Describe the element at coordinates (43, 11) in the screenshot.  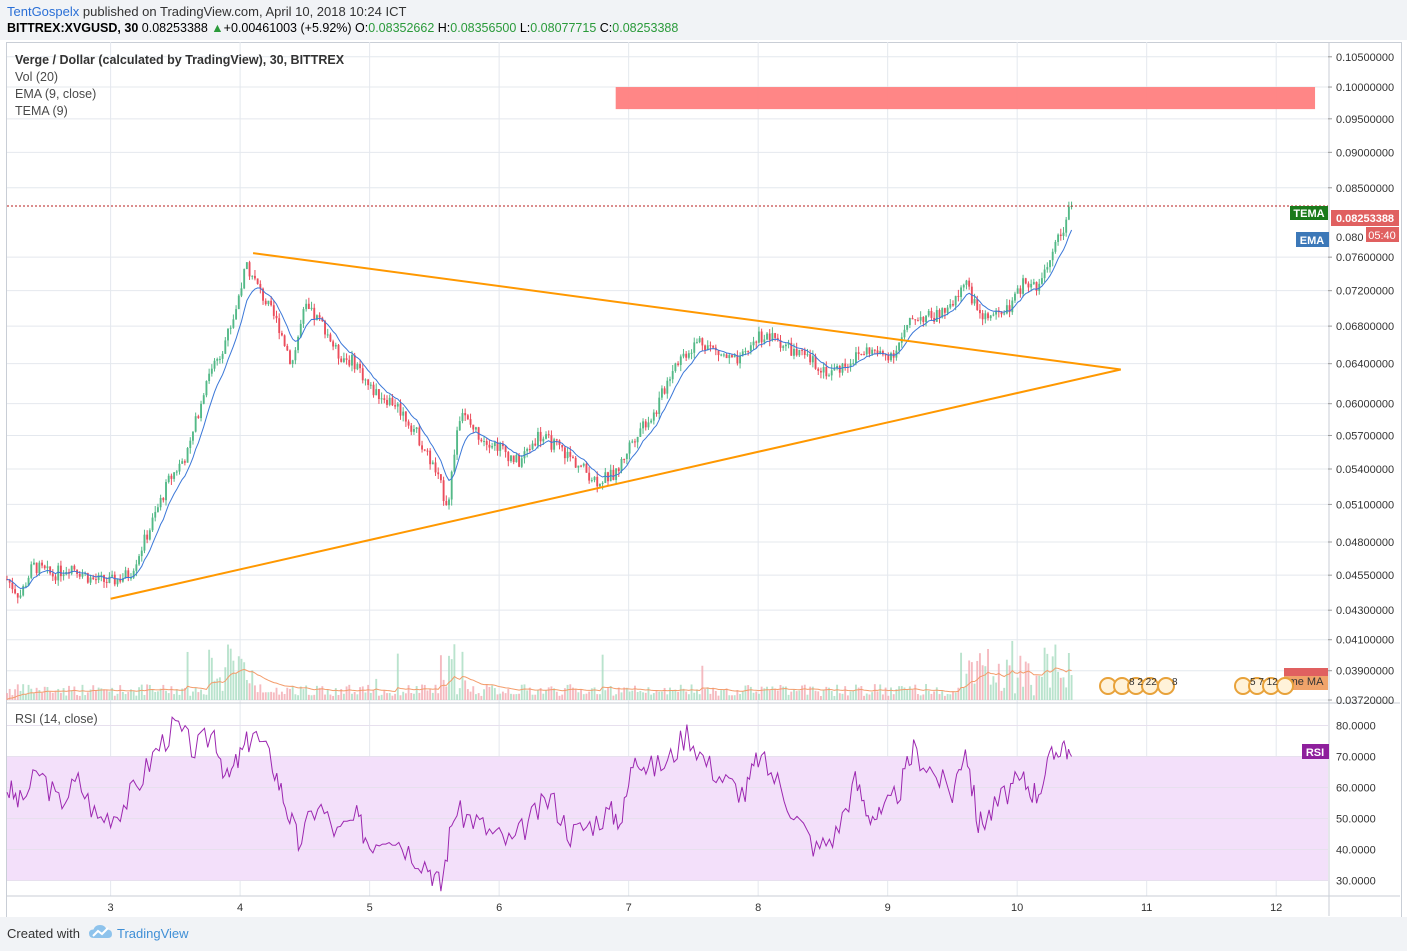
I see `author-link: TentGospelx` at that location.